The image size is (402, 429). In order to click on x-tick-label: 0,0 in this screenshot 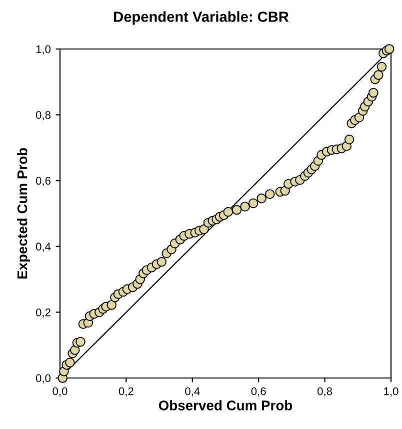, I will do `click(60, 391)`.